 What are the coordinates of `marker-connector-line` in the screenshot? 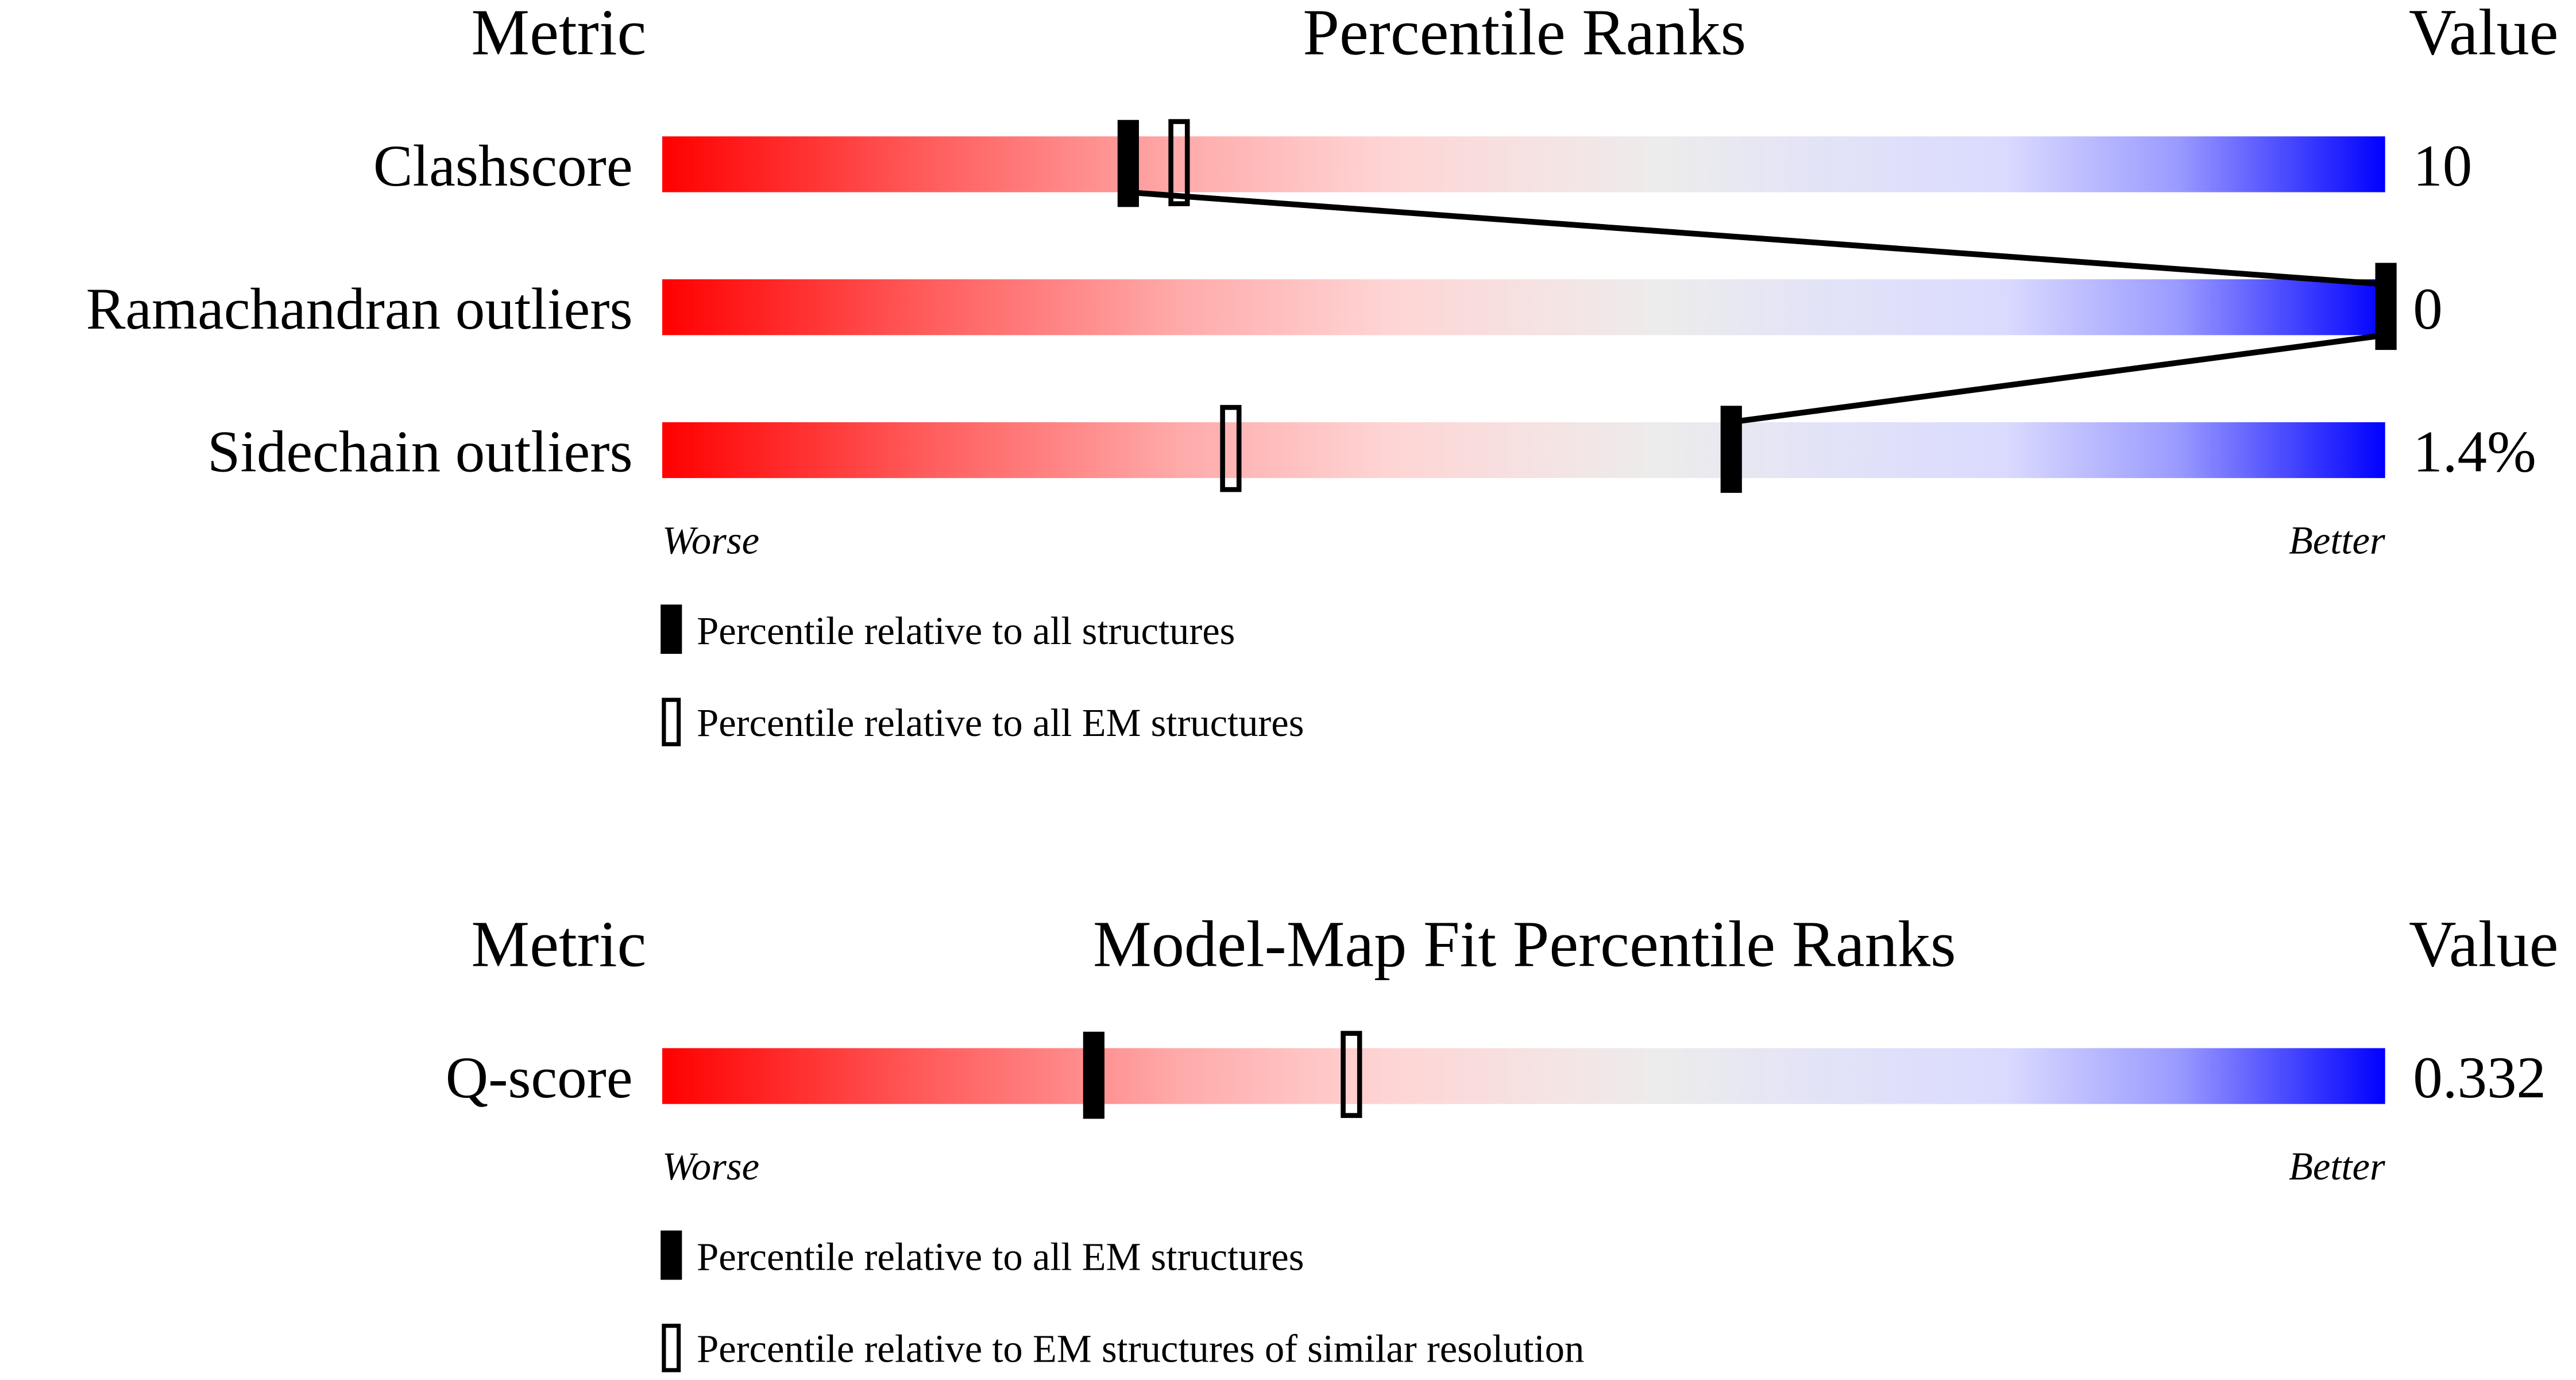 It's located at (1757, 307).